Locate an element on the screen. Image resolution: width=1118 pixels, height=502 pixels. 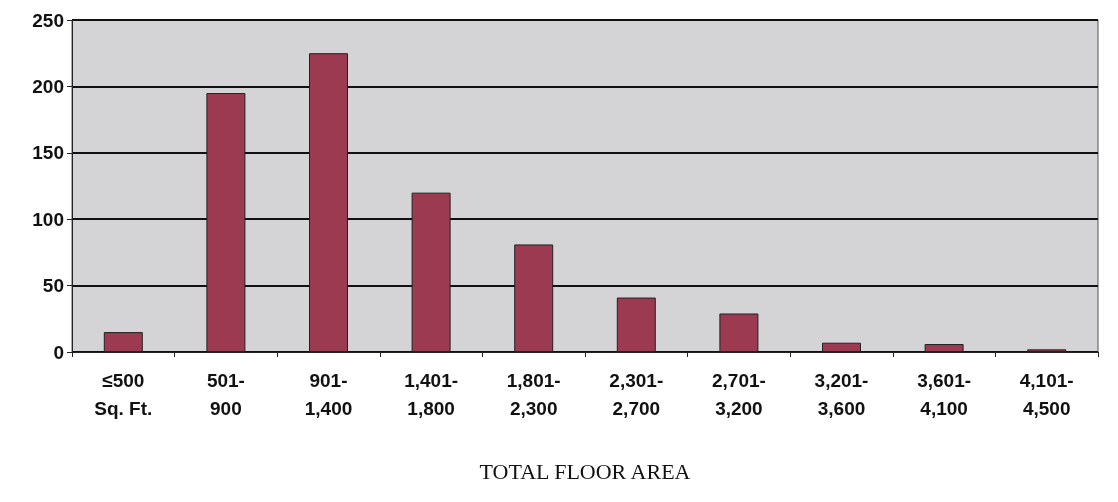
y-tick-label: 150 is located at coordinates (48, 153).